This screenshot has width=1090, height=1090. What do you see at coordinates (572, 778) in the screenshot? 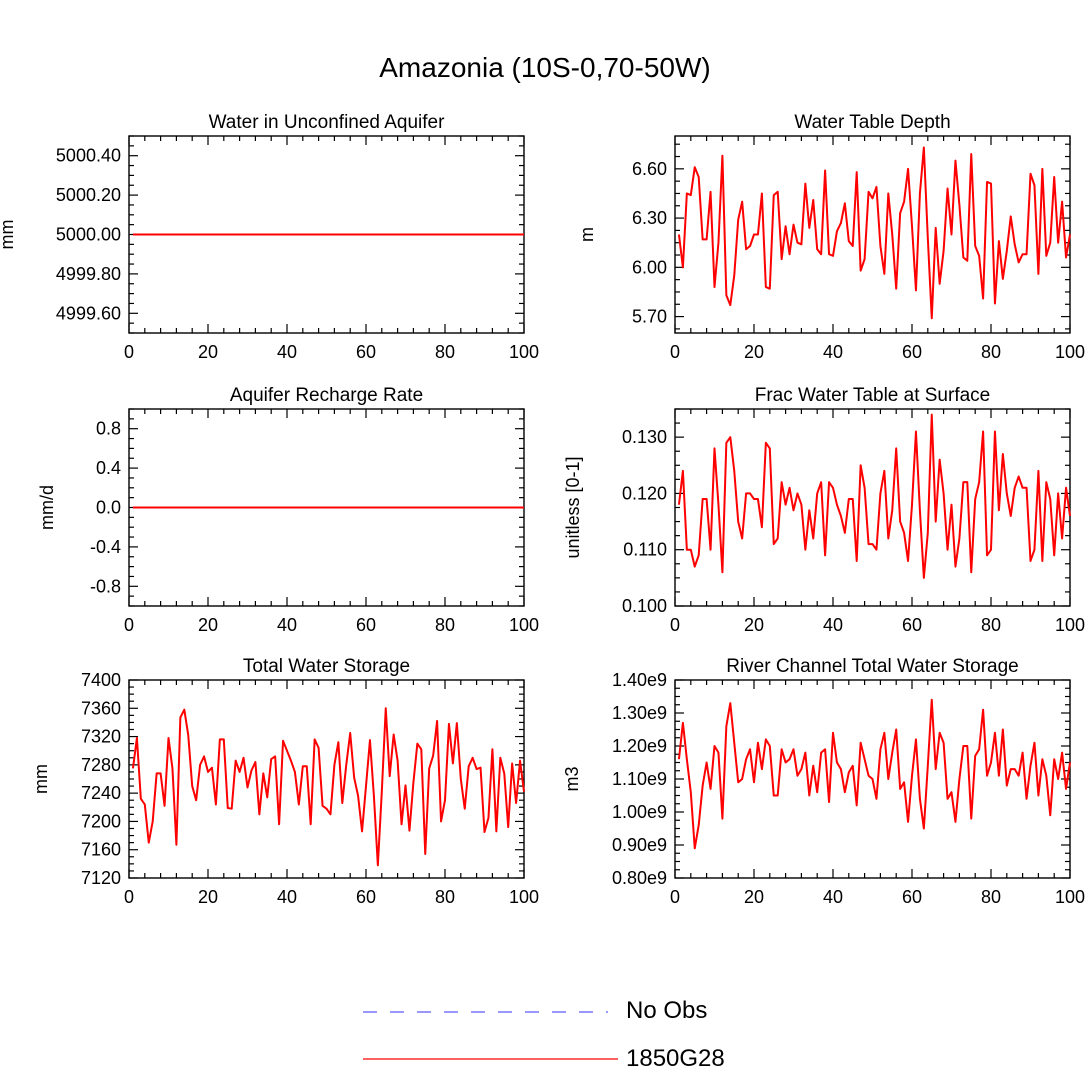
I see `y-axis-label: m3` at bounding box center [572, 778].